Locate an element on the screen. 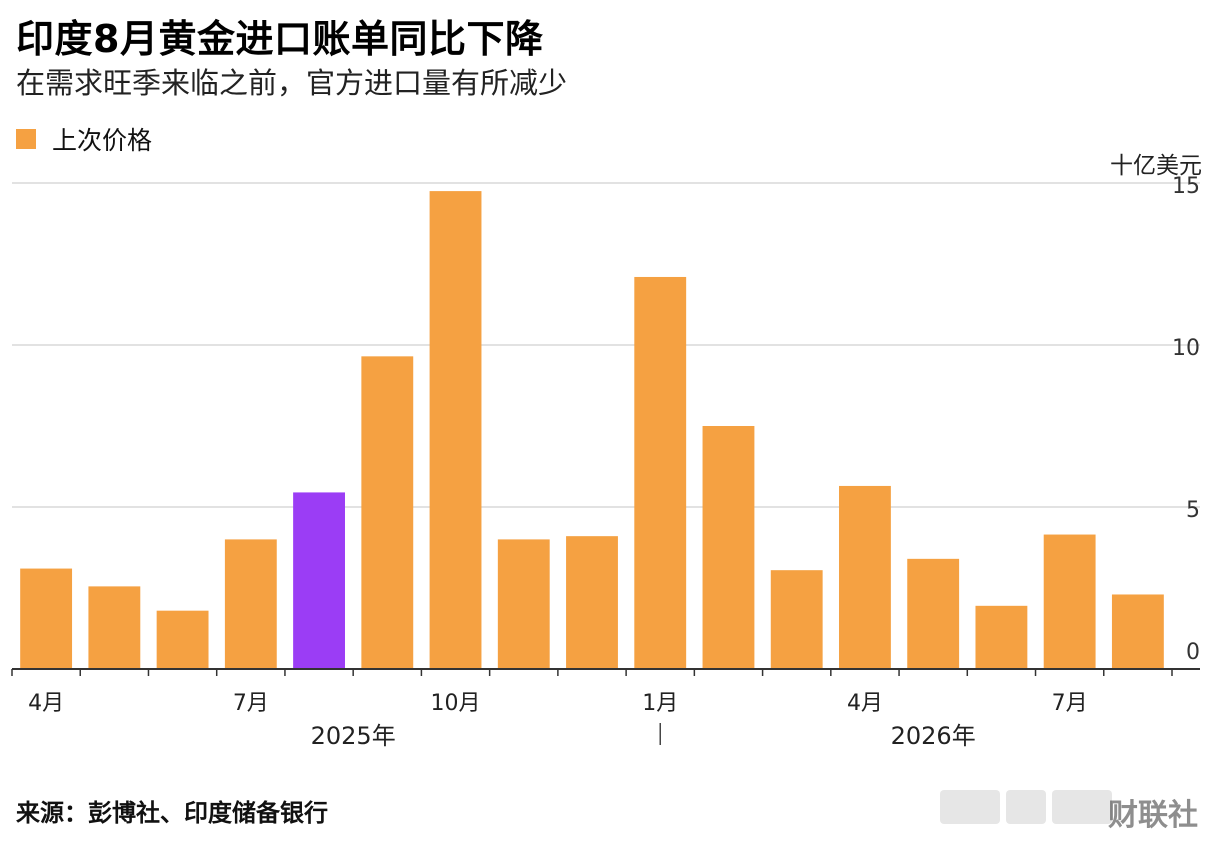 This screenshot has width=1216, height=846. legend: 上次价格 is located at coordinates (84, 139).